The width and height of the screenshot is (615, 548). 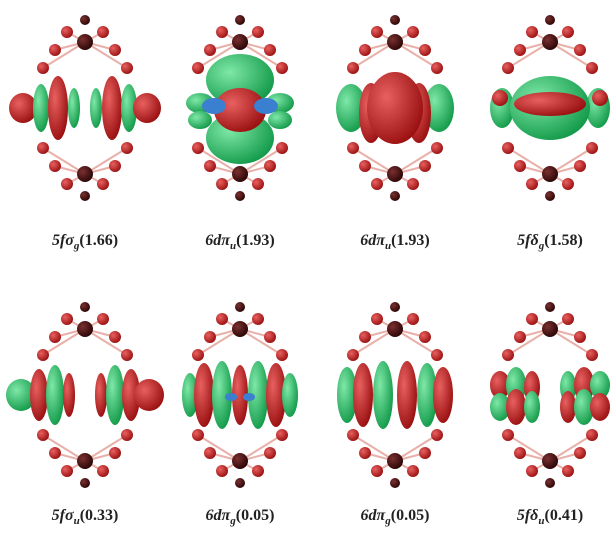 I want to click on orbital-label: 5fδg(1.58), so click(x=550, y=242).